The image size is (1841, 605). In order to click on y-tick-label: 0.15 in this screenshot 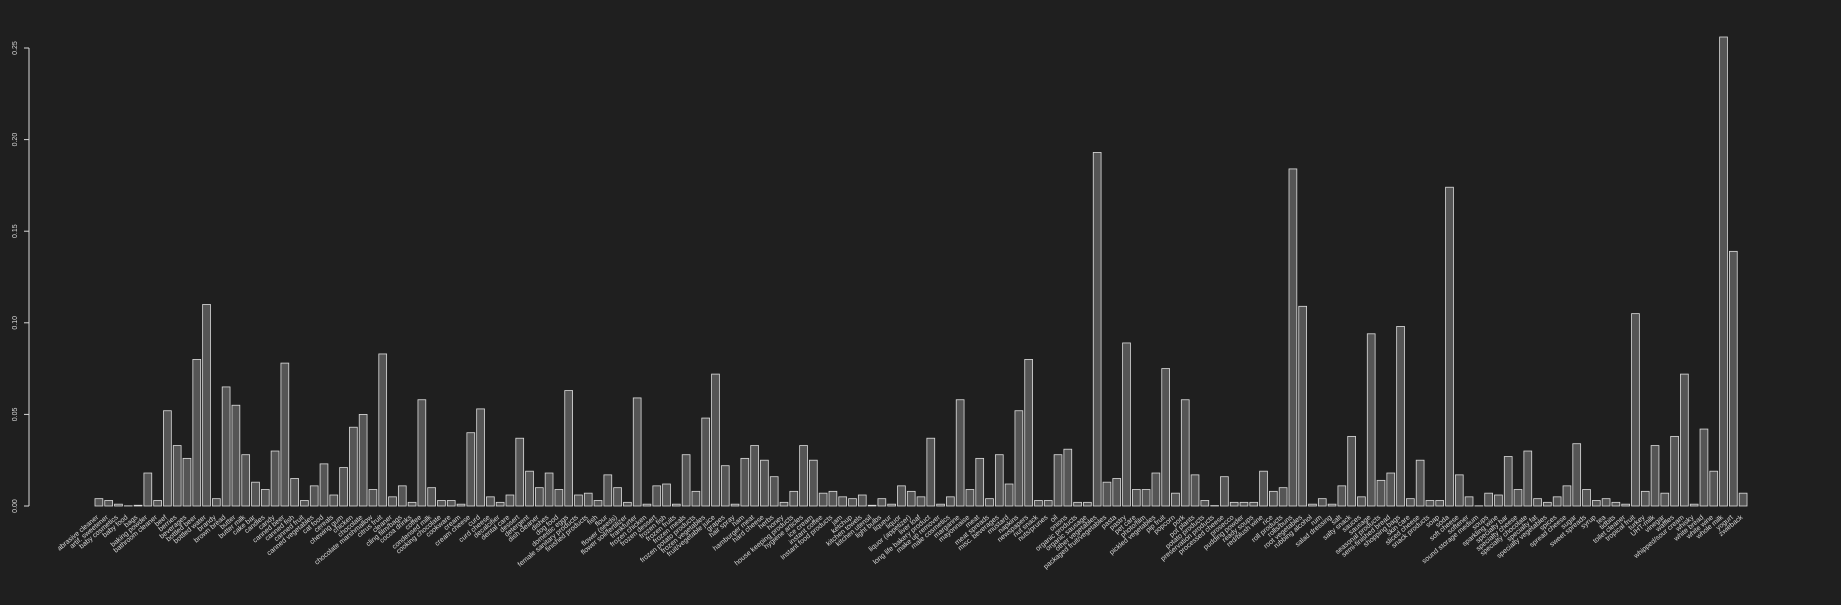, I will do `click(15, 231)`.